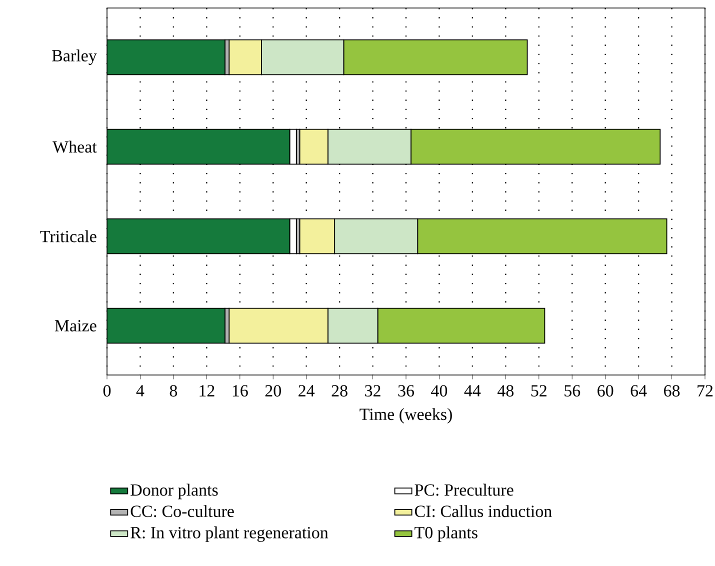  What do you see at coordinates (406, 416) in the screenshot?
I see `x-axis-title: Time (weeks)` at bounding box center [406, 416].